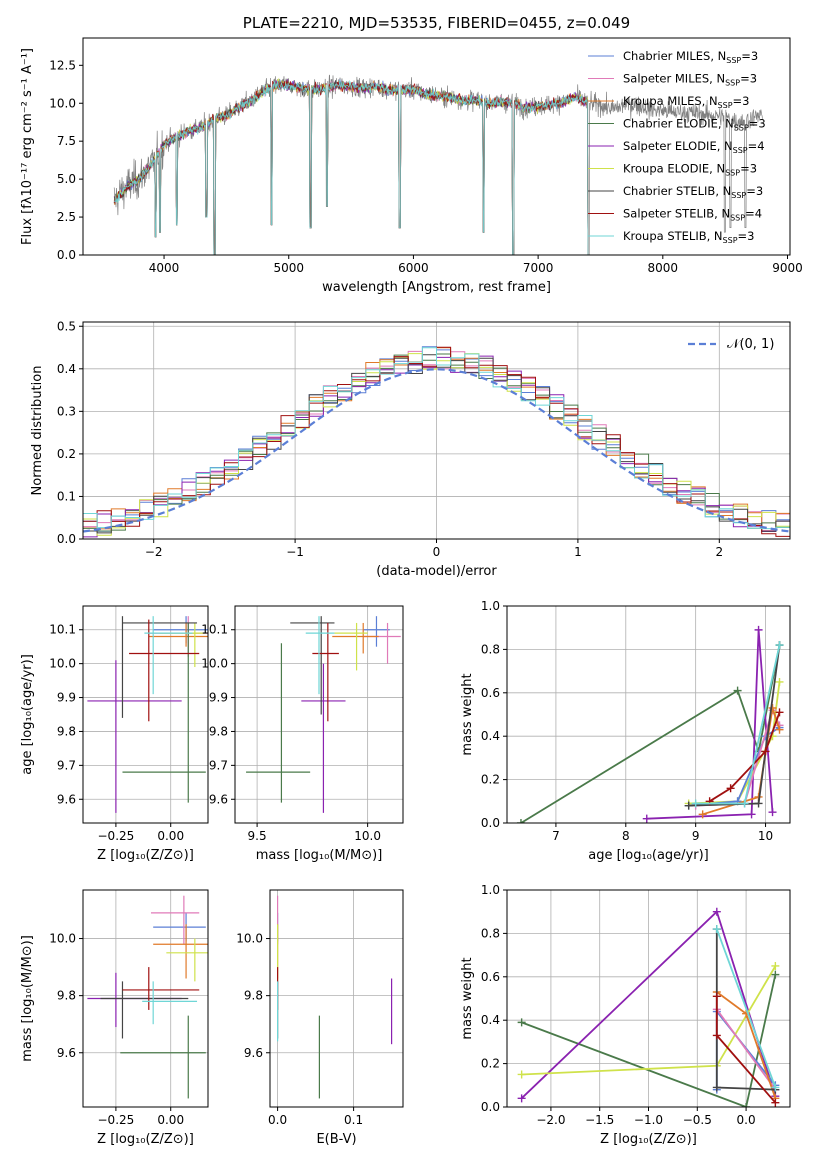 This screenshot has height=1170, width=819. Describe the element at coordinates (765, 836) in the screenshot. I see `x-tick-label-3: 10` at that location.